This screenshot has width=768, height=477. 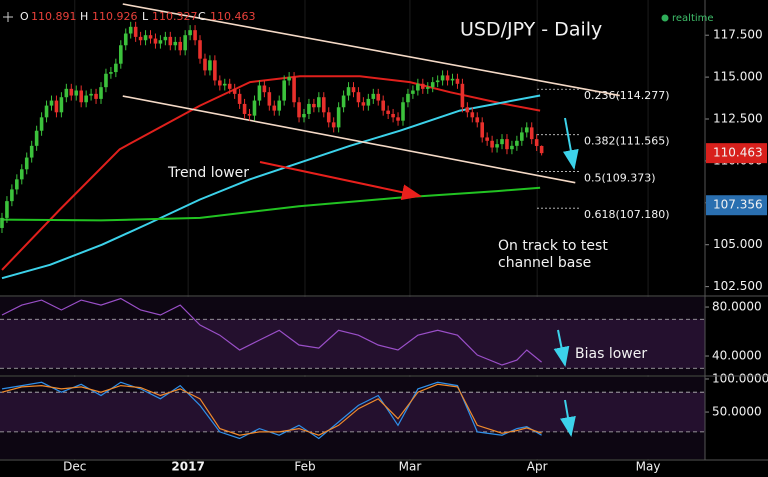 I want to click on header-value: 110.926, so click(x=115, y=16).